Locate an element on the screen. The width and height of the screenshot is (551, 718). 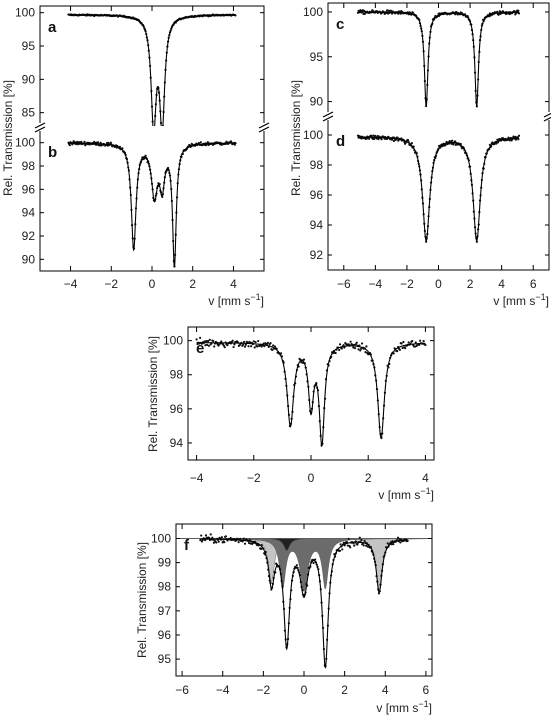
panel-f: 95 96 97 98 99 100 f is located at coordinates (291, 600).